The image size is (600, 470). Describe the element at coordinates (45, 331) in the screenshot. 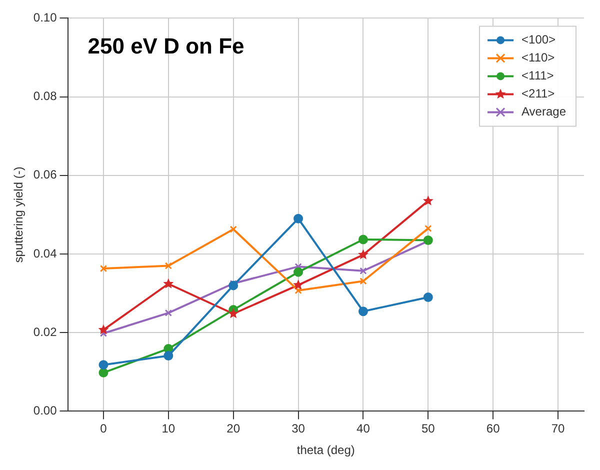

I see `y-tick-label: 0.02` at that location.